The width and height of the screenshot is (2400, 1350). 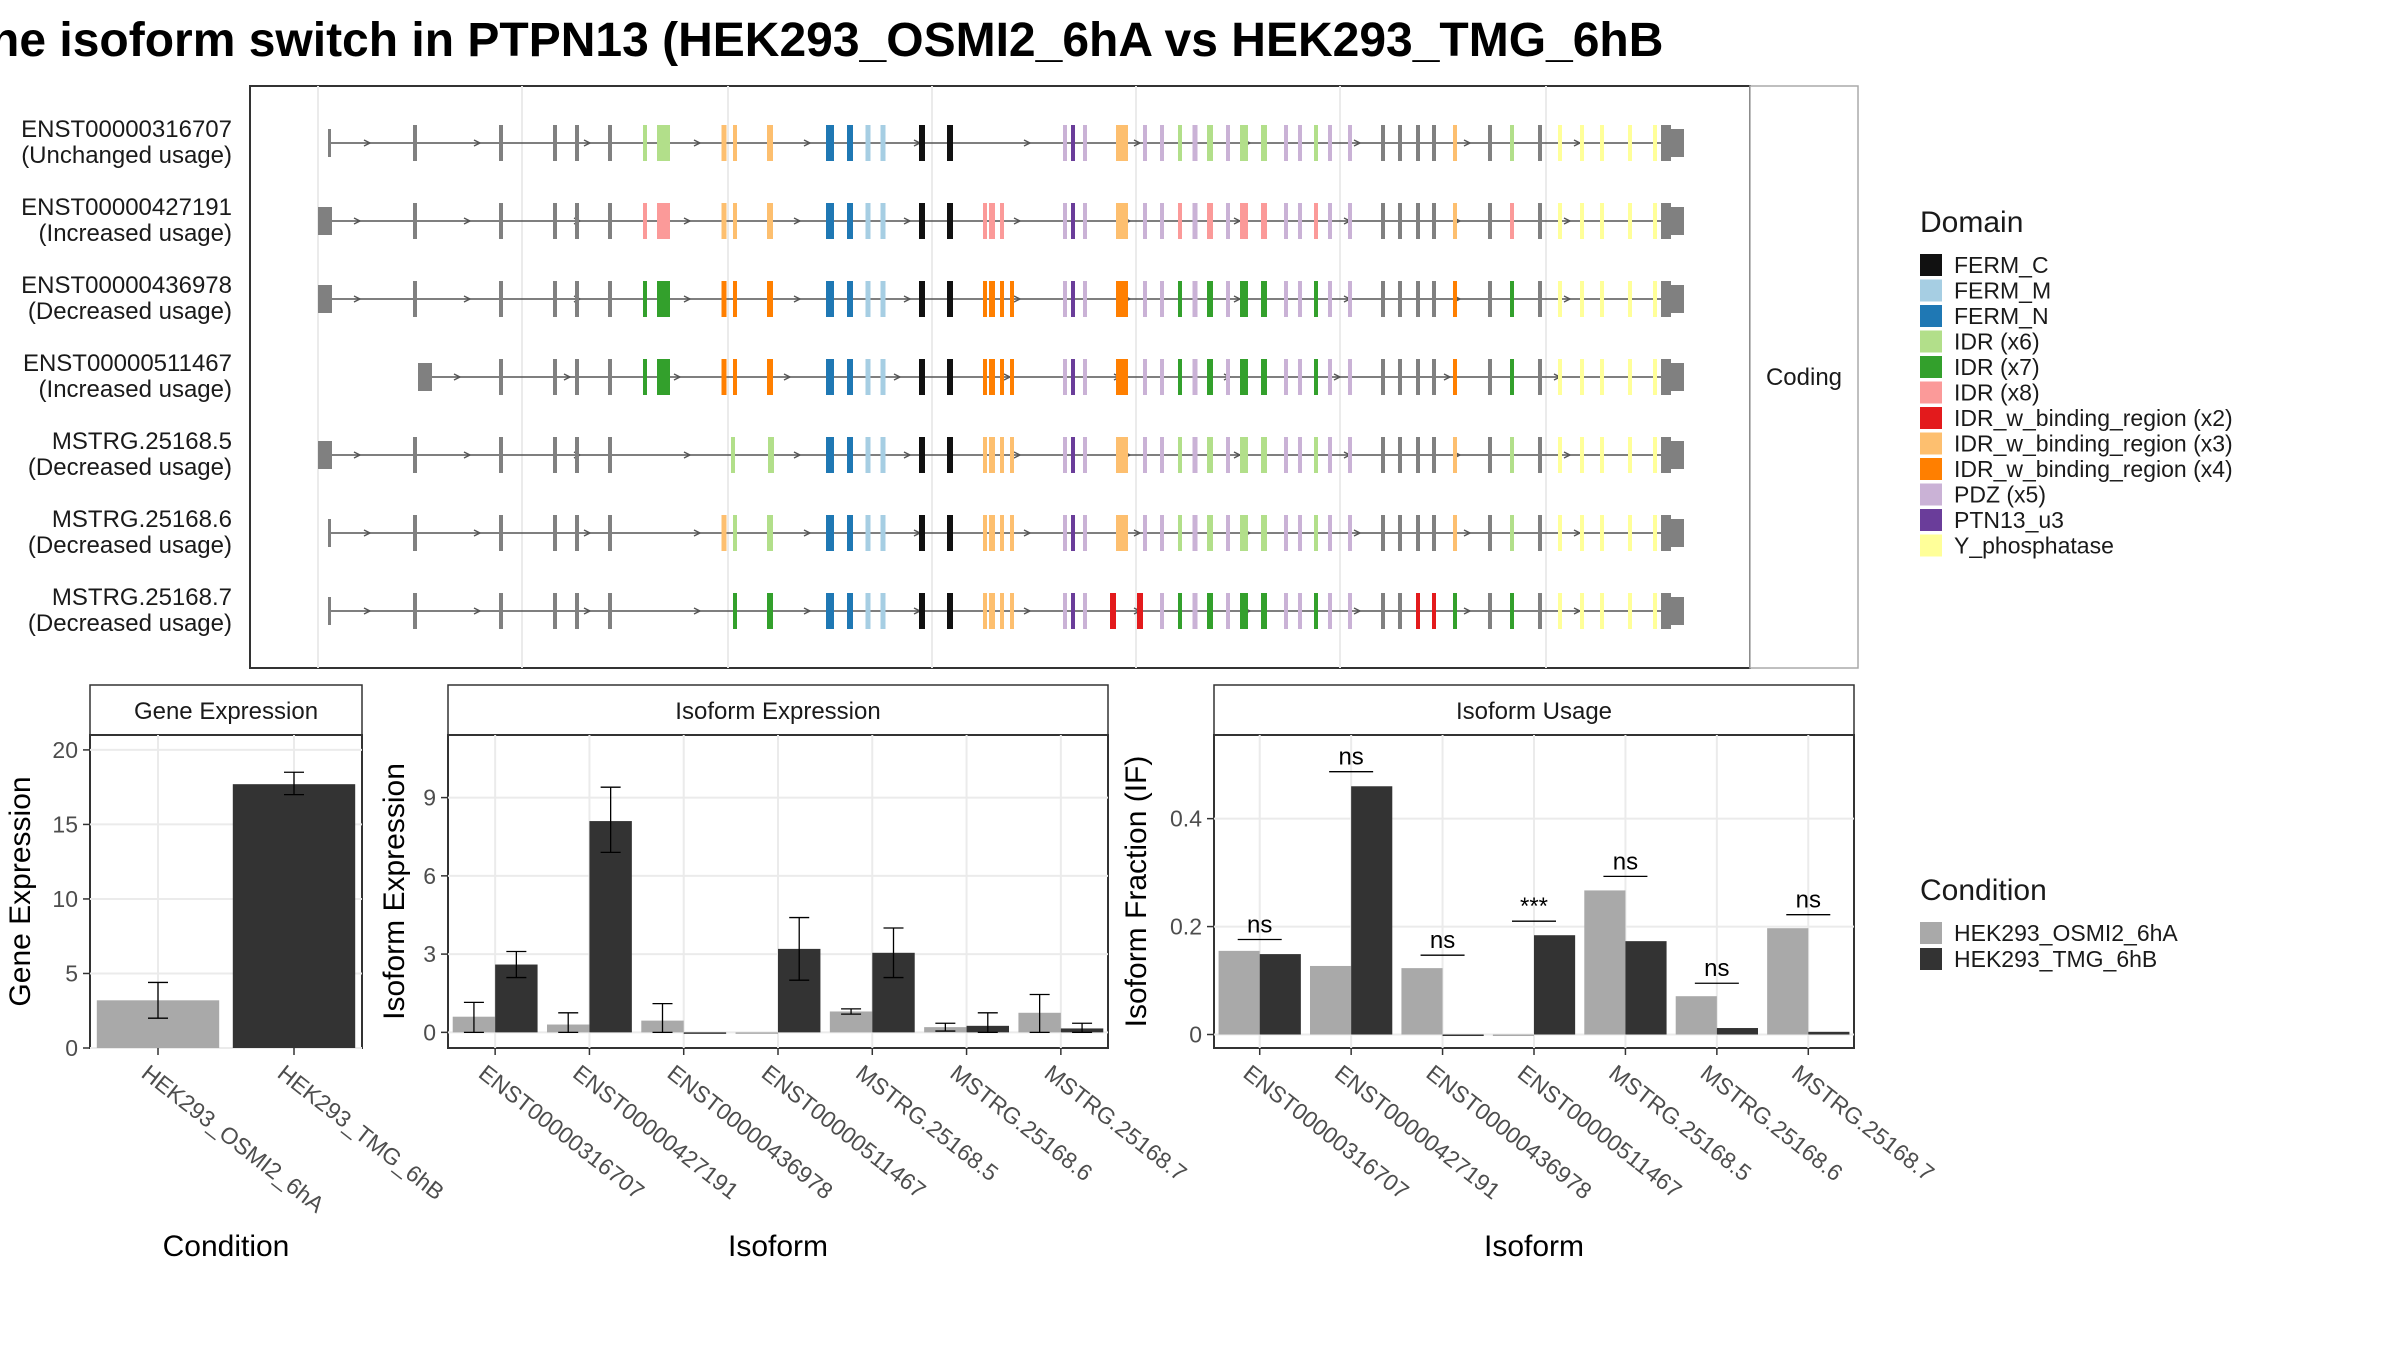 What do you see at coordinates (429, 1032) in the screenshot?
I see `y-tick-label: 0` at bounding box center [429, 1032].